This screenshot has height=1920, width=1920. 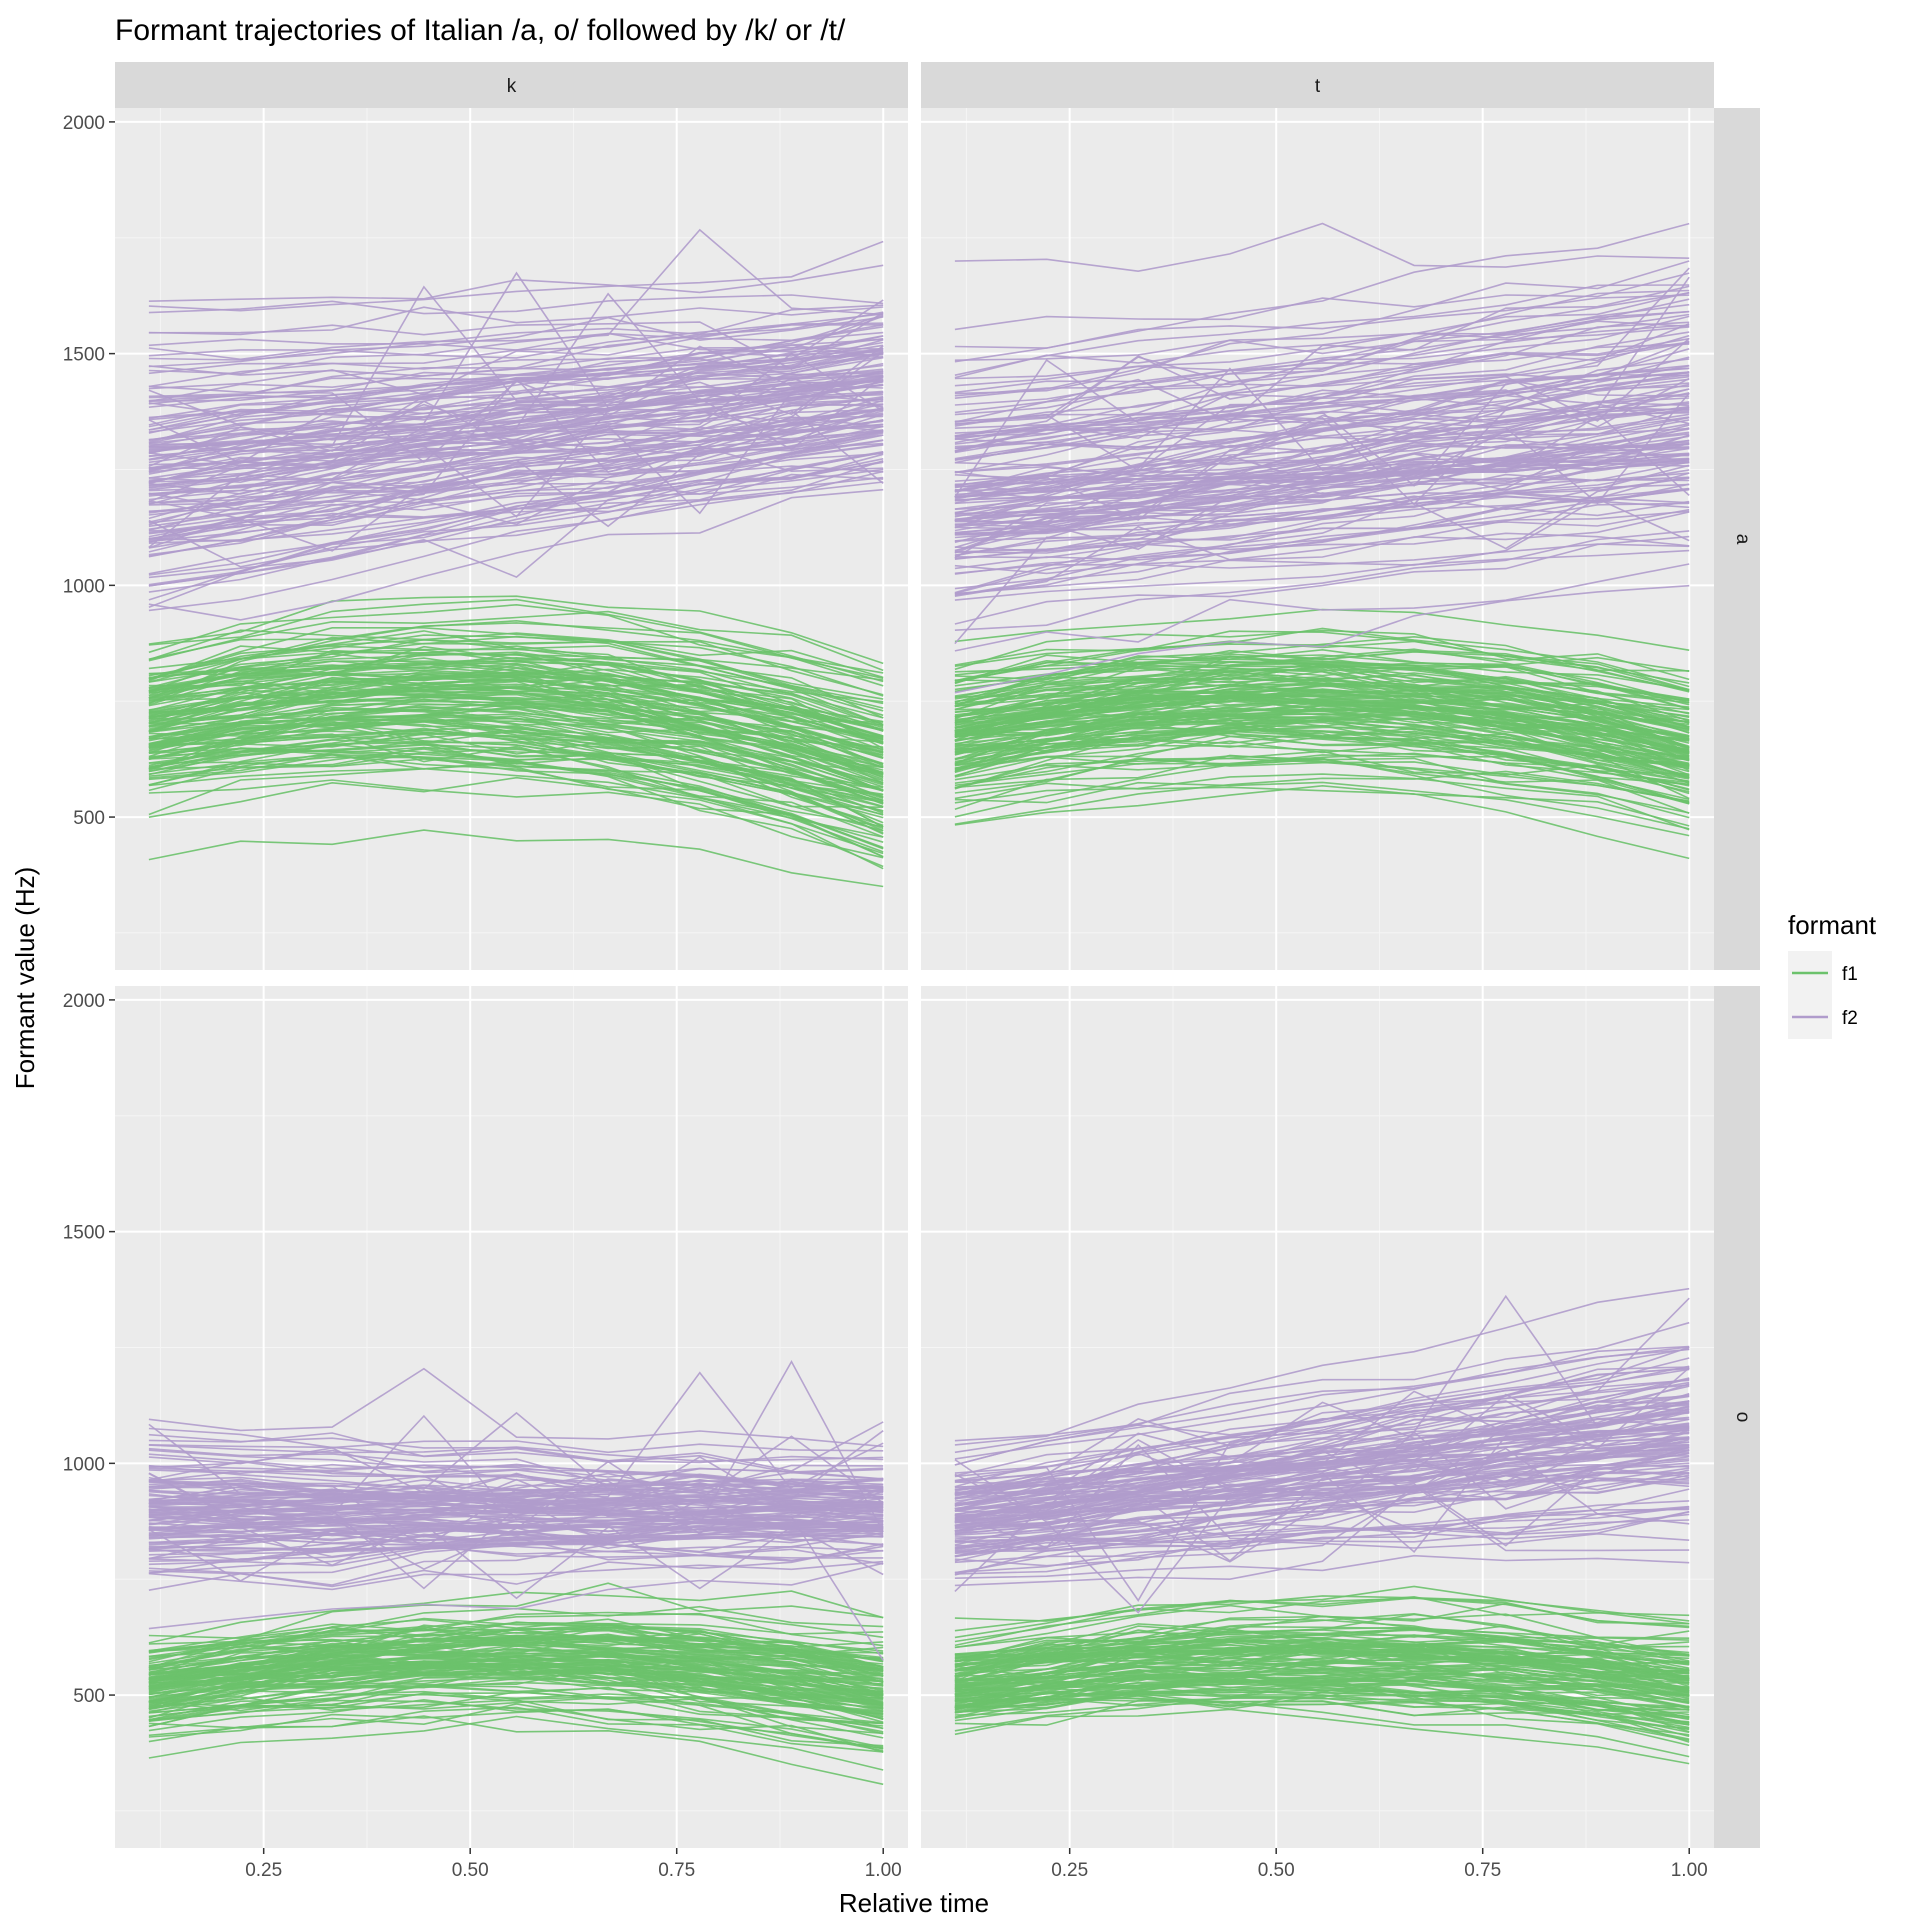 What do you see at coordinates (1823, 973) in the screenshot?
I see `legend-entry-f1: f1` at bounding box center [1823, 973].